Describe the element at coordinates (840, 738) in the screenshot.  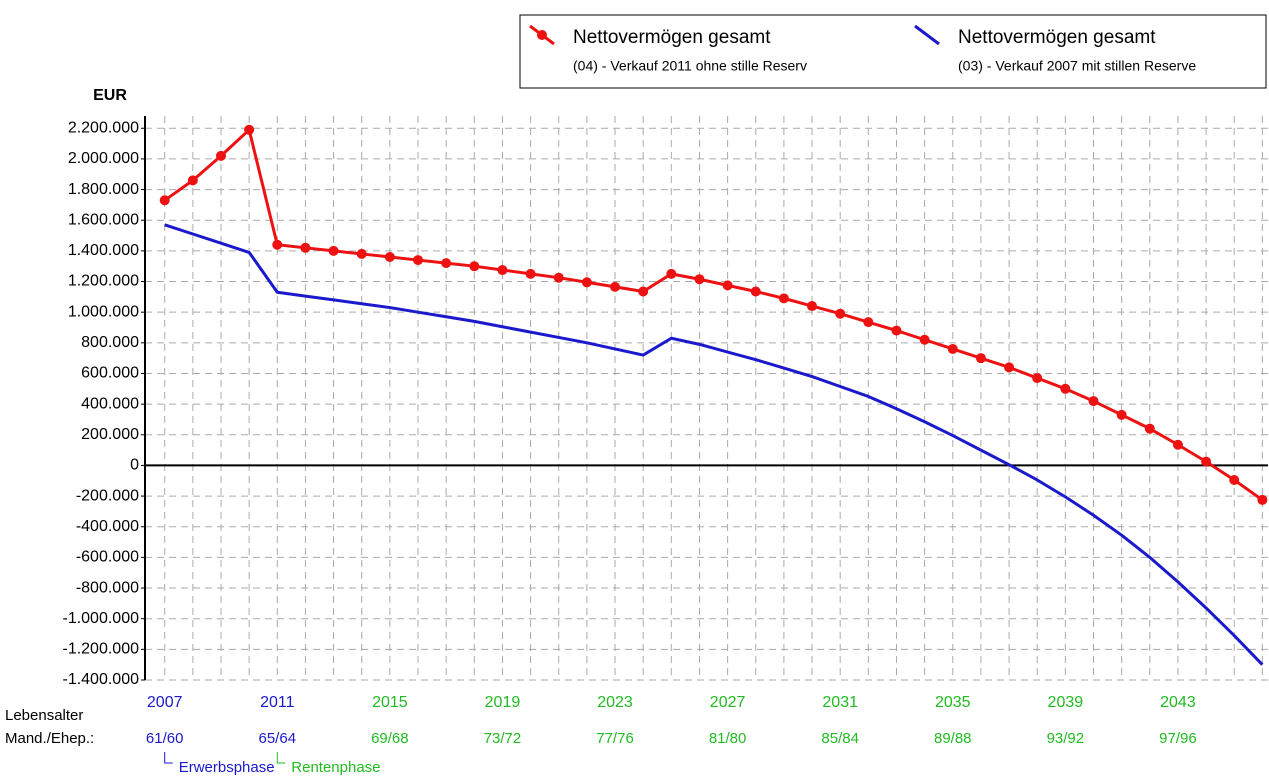
I see `age-label: 85/84` at that location.